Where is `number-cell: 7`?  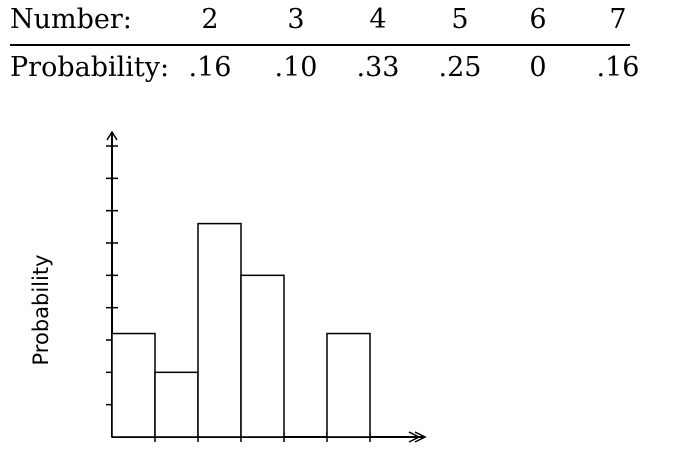 number-cell: 7 is located at coordinates (618, 19).